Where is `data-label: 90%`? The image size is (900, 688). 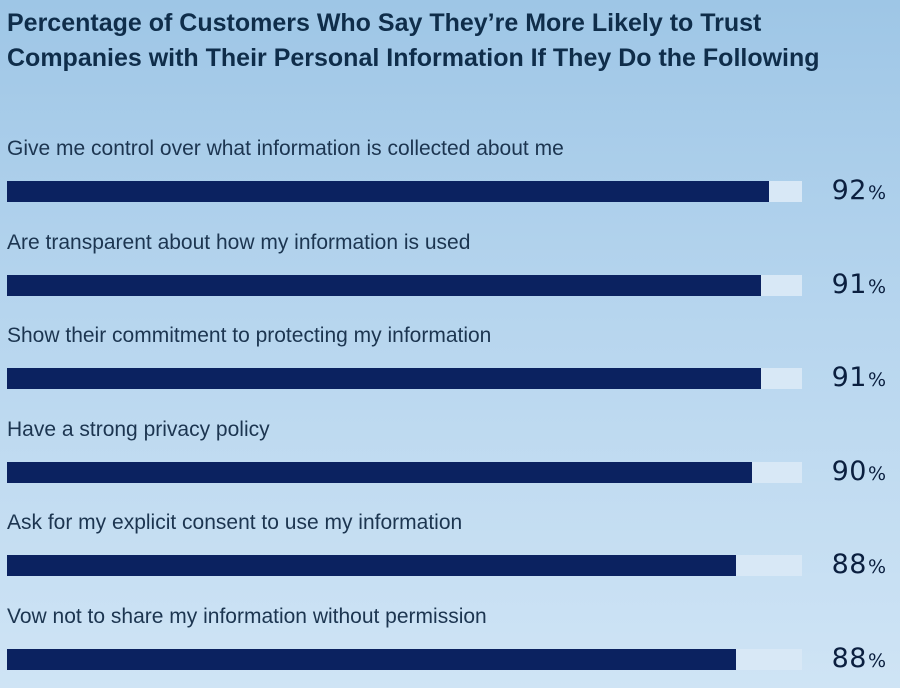
data-label: 90% is located at coordinates (858, 472).